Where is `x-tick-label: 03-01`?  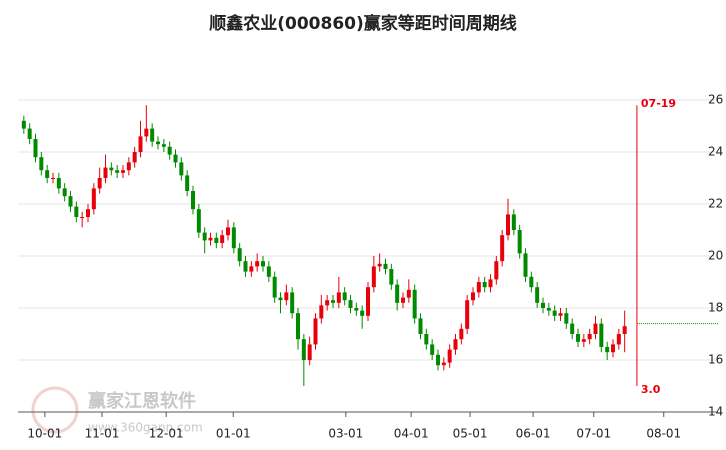 x-tick-label: 03-01 is located at coordinates (345, 434).